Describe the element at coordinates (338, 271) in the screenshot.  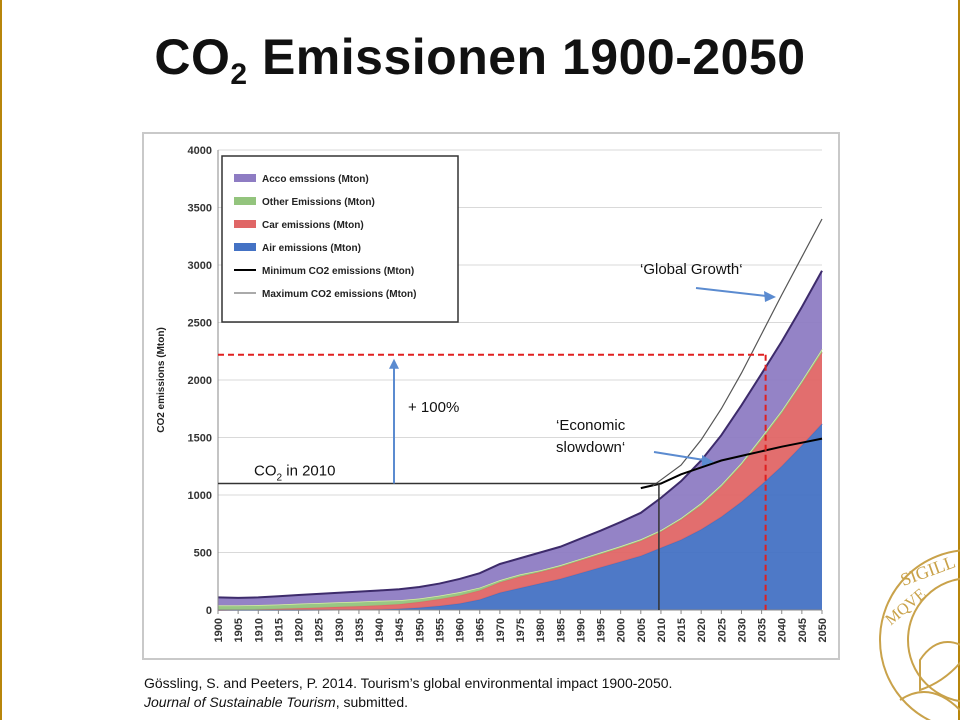
I see `legend-entry: Minimum CO2 emissions (Mton)` at that location.